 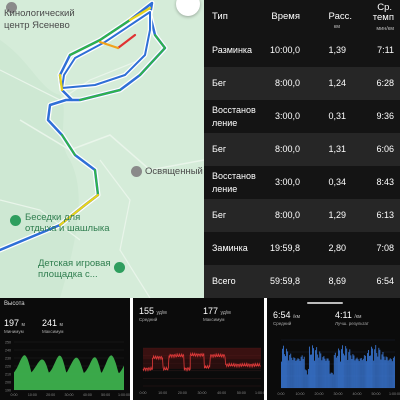 What do you see at coordinates (302, 83) in the screenshot?
I see `lap-row: Бег 8:00,0 1,24 6:28` at bounding box center [302, 83].